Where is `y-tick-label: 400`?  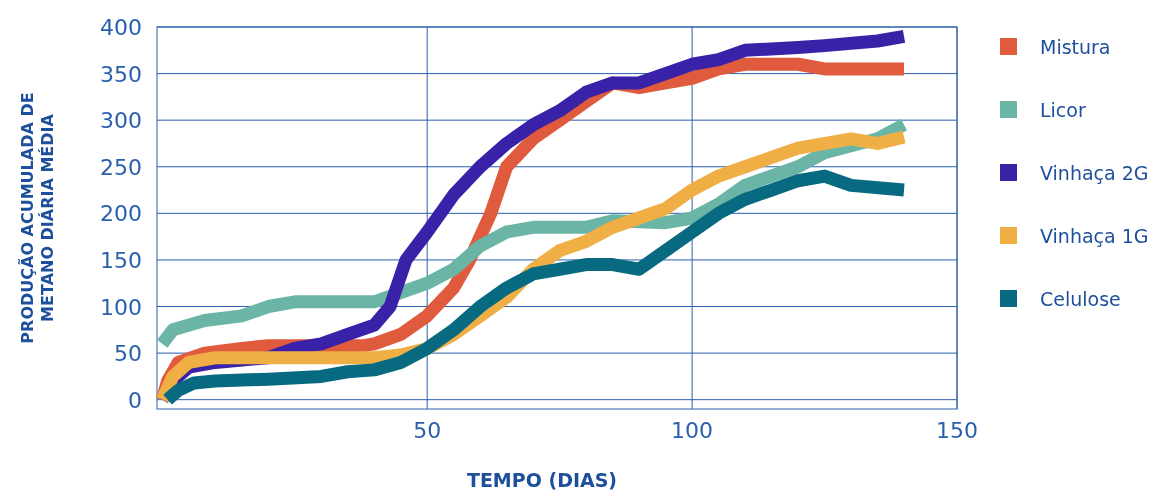 y-tick-label: 400 is located at coordinates (121, 27).